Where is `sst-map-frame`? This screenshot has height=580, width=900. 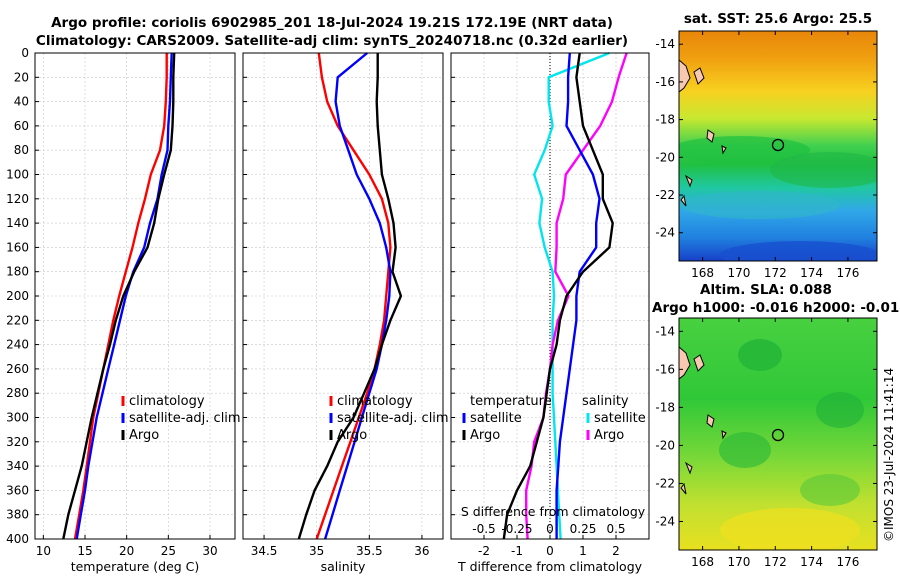 sst-map-frame is located at coordinates (778, 146).